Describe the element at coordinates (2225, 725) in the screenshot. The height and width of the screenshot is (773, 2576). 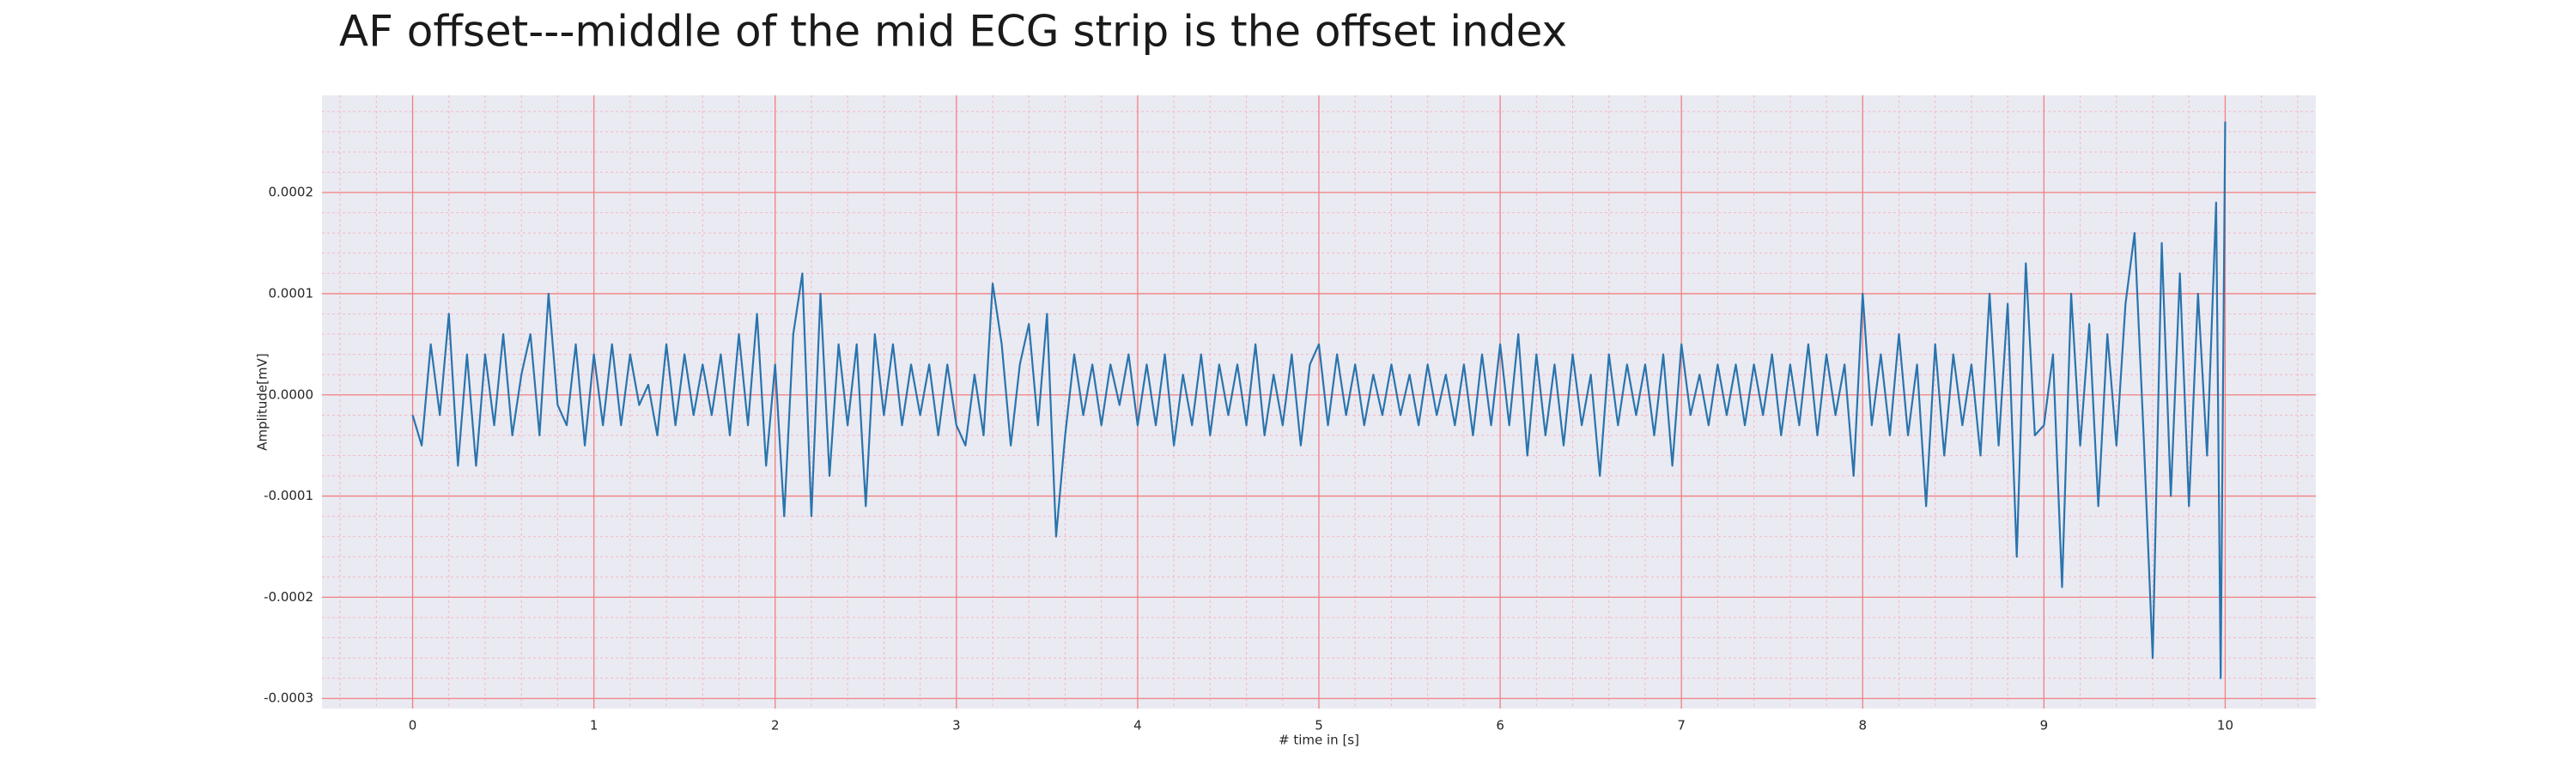
I see `x-tick-label: 10` at that location.